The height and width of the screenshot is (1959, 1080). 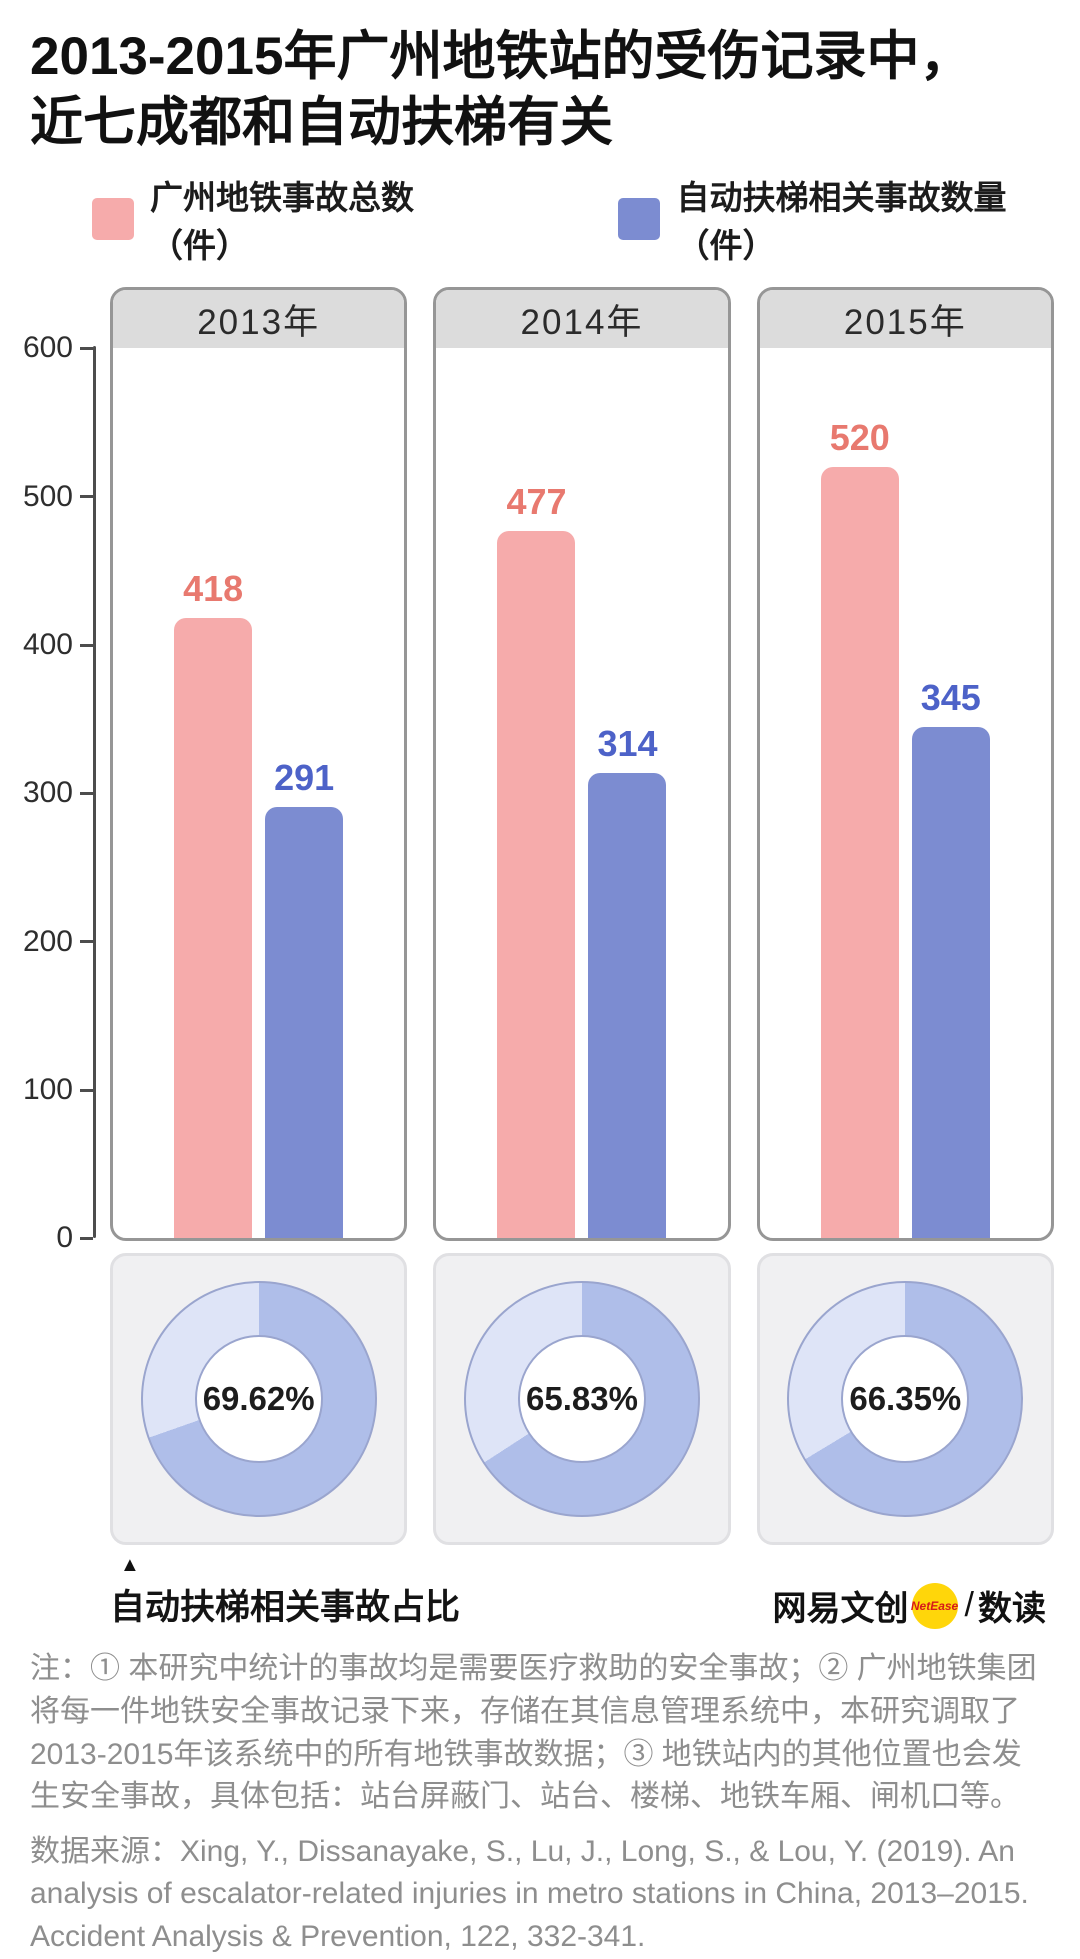 I want to click on y-tick: 300, so click(x=58, y=793).